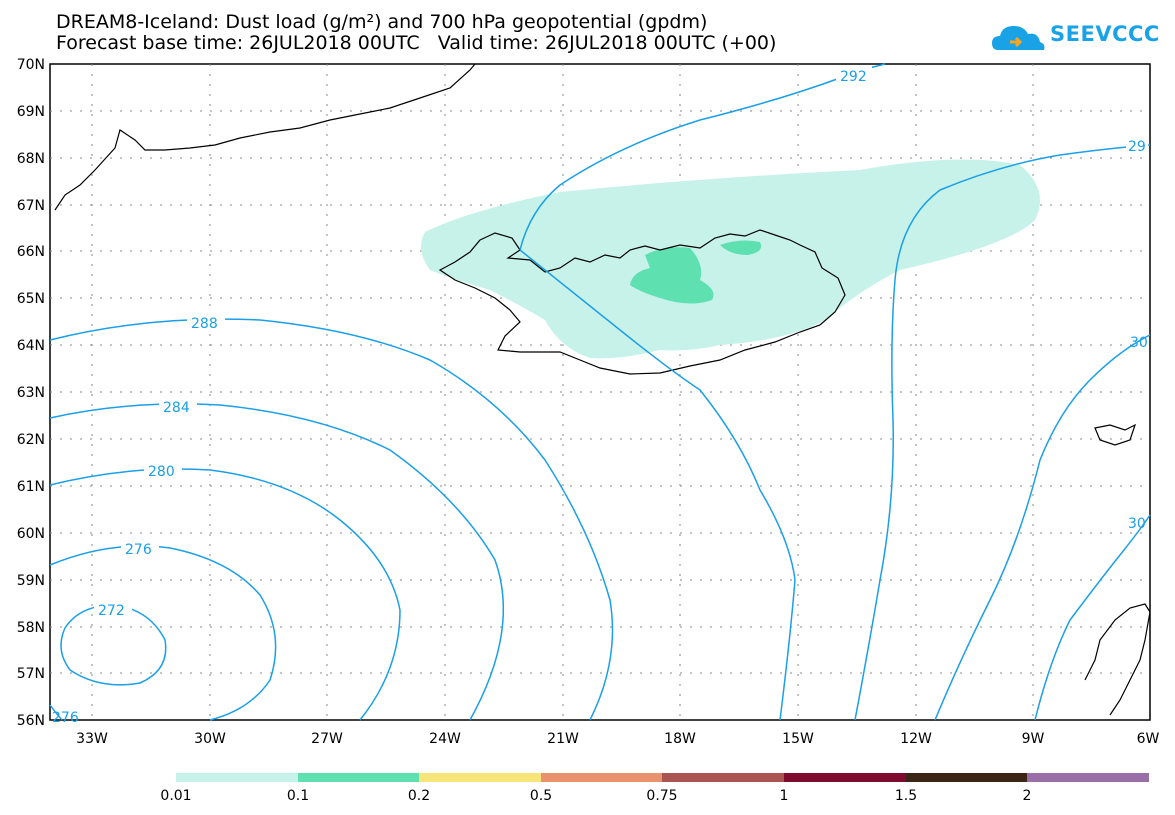 This screenshot has height=815, width=1175. What do you see at coordinates (56, 712) in the screenshot?
I see `contour-276-corner` at bounding box center [56, 712].